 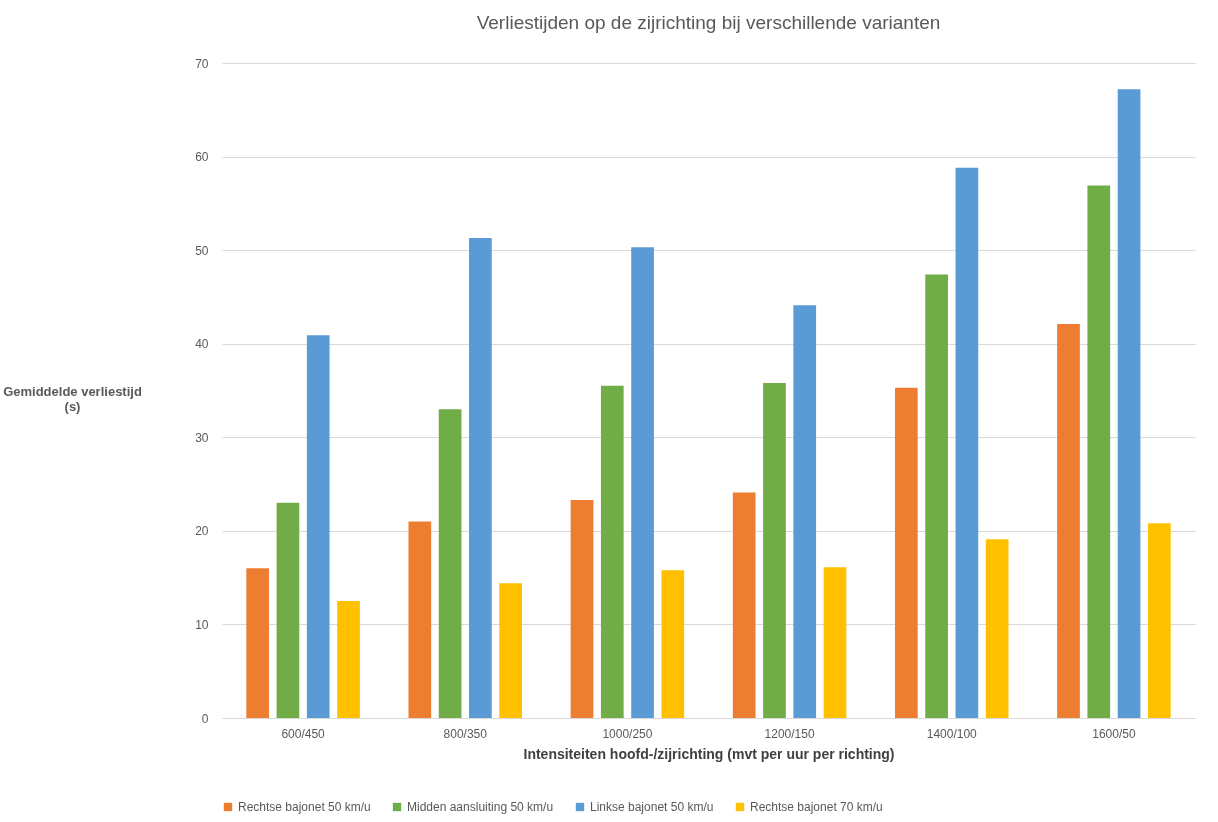 What do you see at coordinates (789, 733) in the screenshot?
I see `x-tick-label: 1200/150` at bounding box center [789, 733].